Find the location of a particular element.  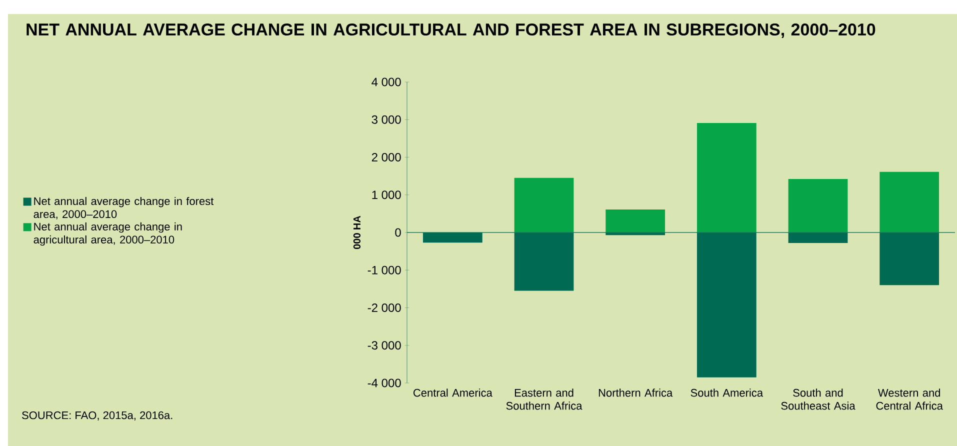

y-tick-label: -1 000 is located at coordinates (384, 270).